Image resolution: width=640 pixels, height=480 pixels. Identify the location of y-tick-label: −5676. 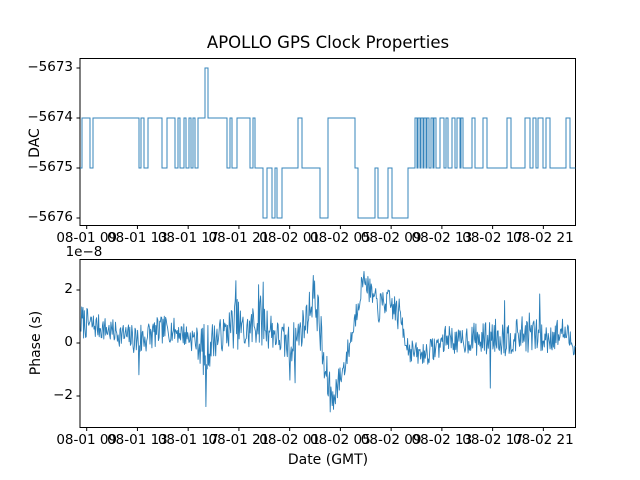
(50, 217).